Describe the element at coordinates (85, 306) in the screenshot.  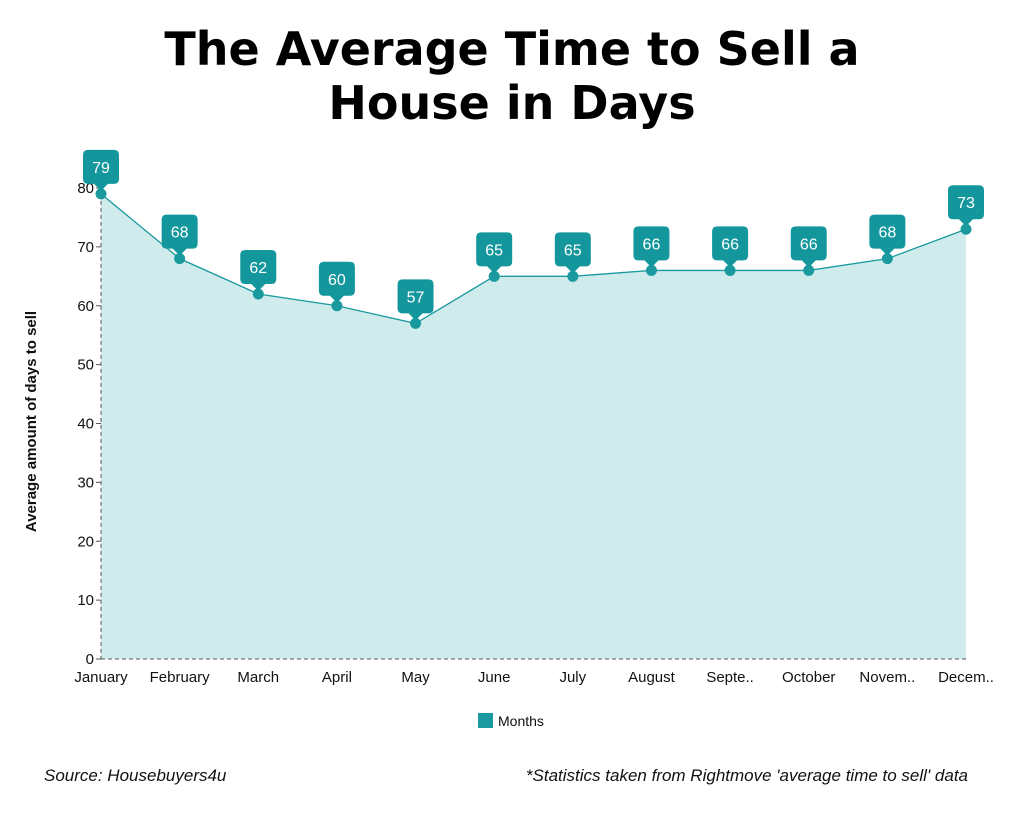
I see `y-tick-label: 60` at that location.